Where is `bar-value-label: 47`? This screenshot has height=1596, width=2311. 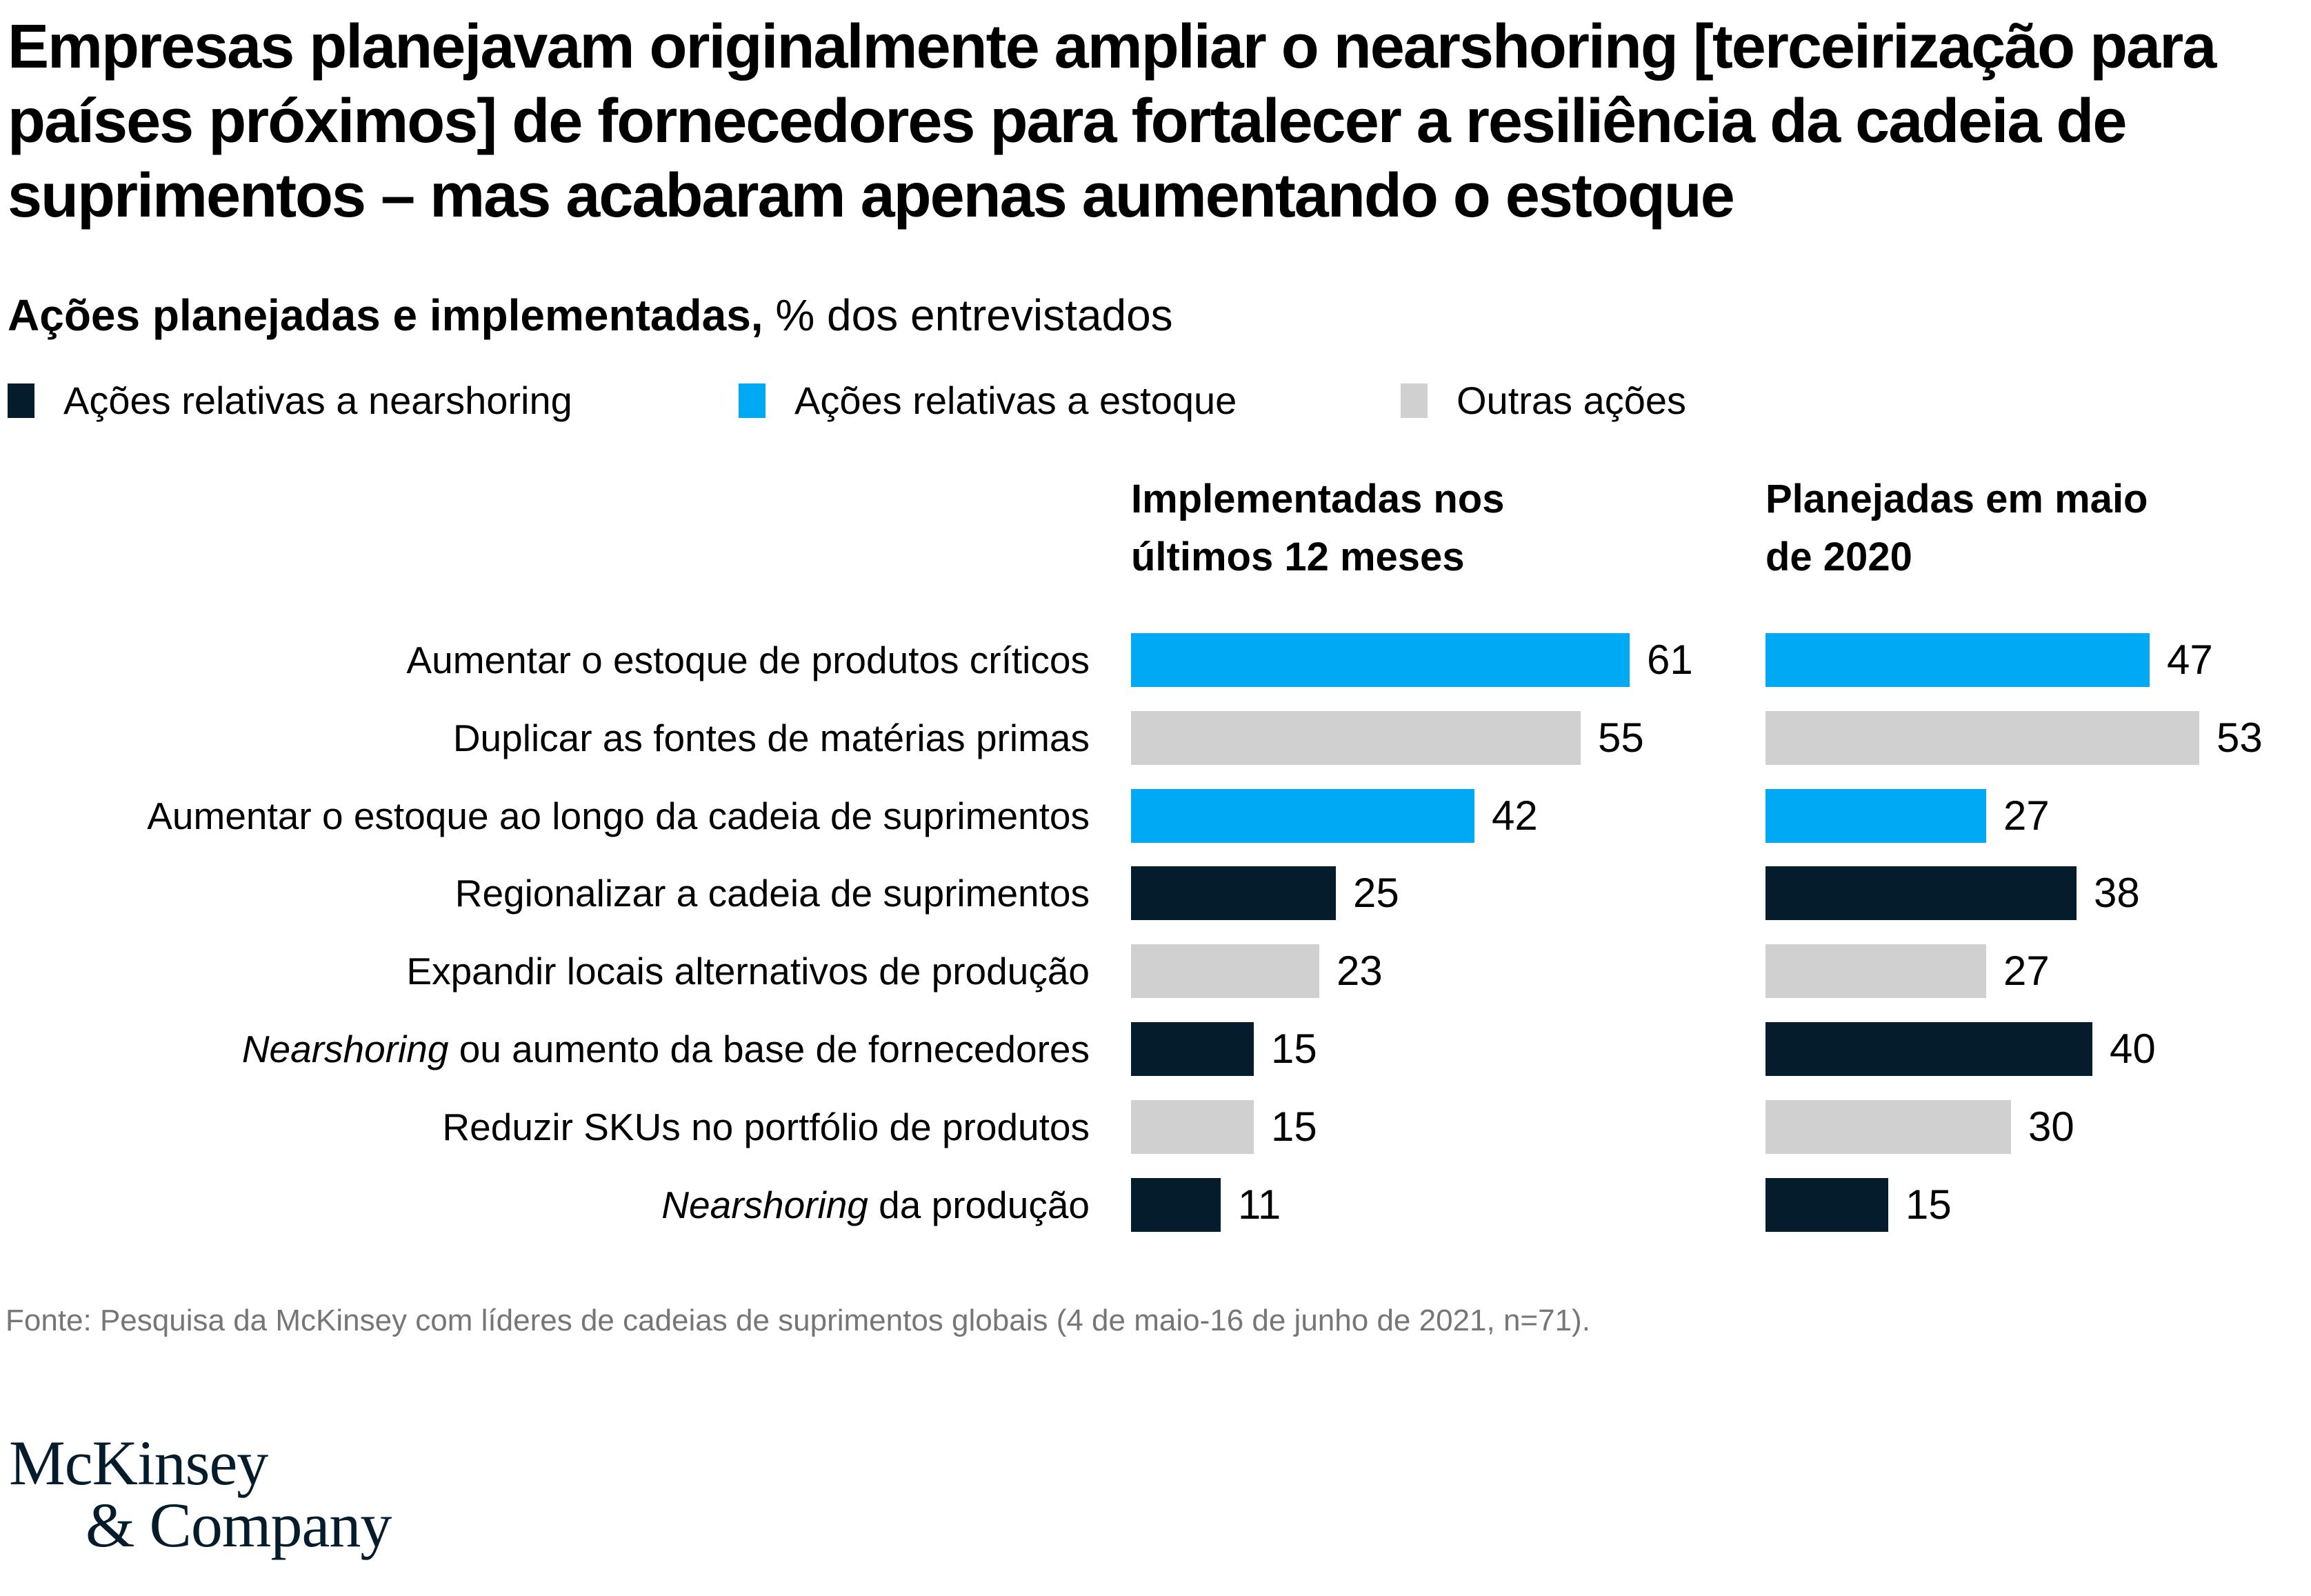 bar-value-label: 47 is located at coordinates (2190, 660).